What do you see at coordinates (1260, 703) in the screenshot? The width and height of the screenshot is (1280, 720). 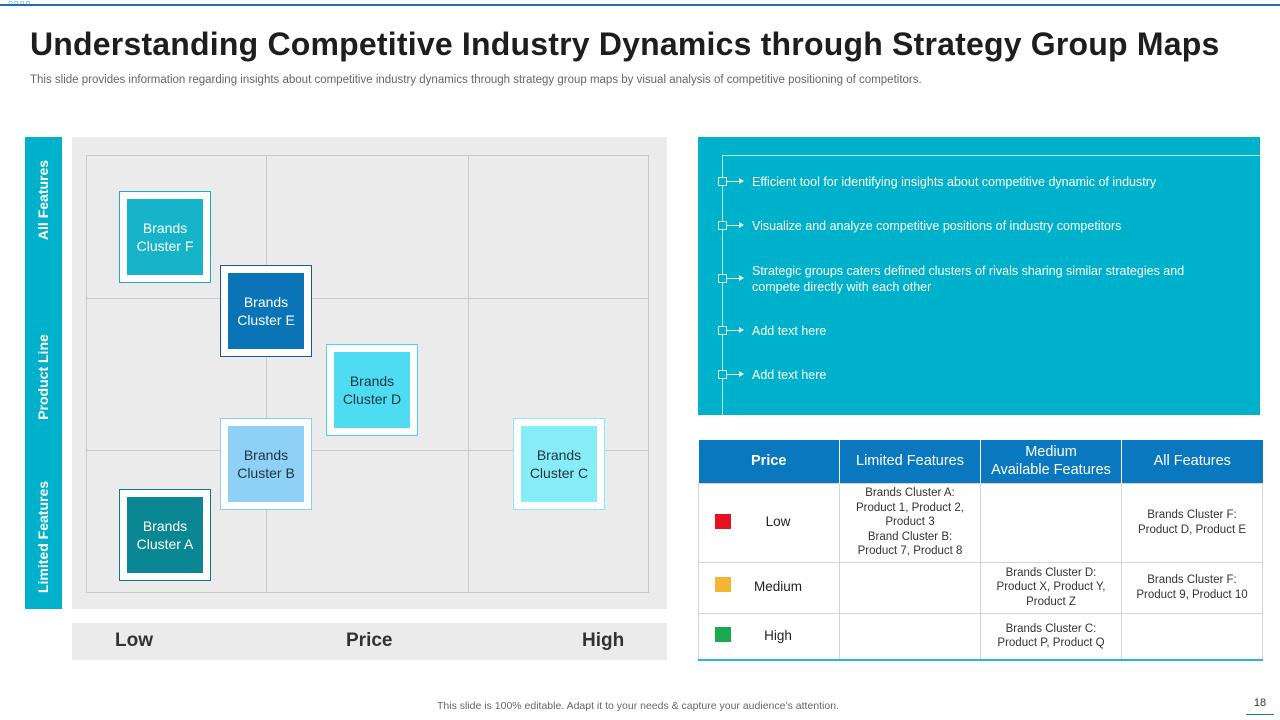 I see `page-number: 18` at bounding box center [1260, 703].